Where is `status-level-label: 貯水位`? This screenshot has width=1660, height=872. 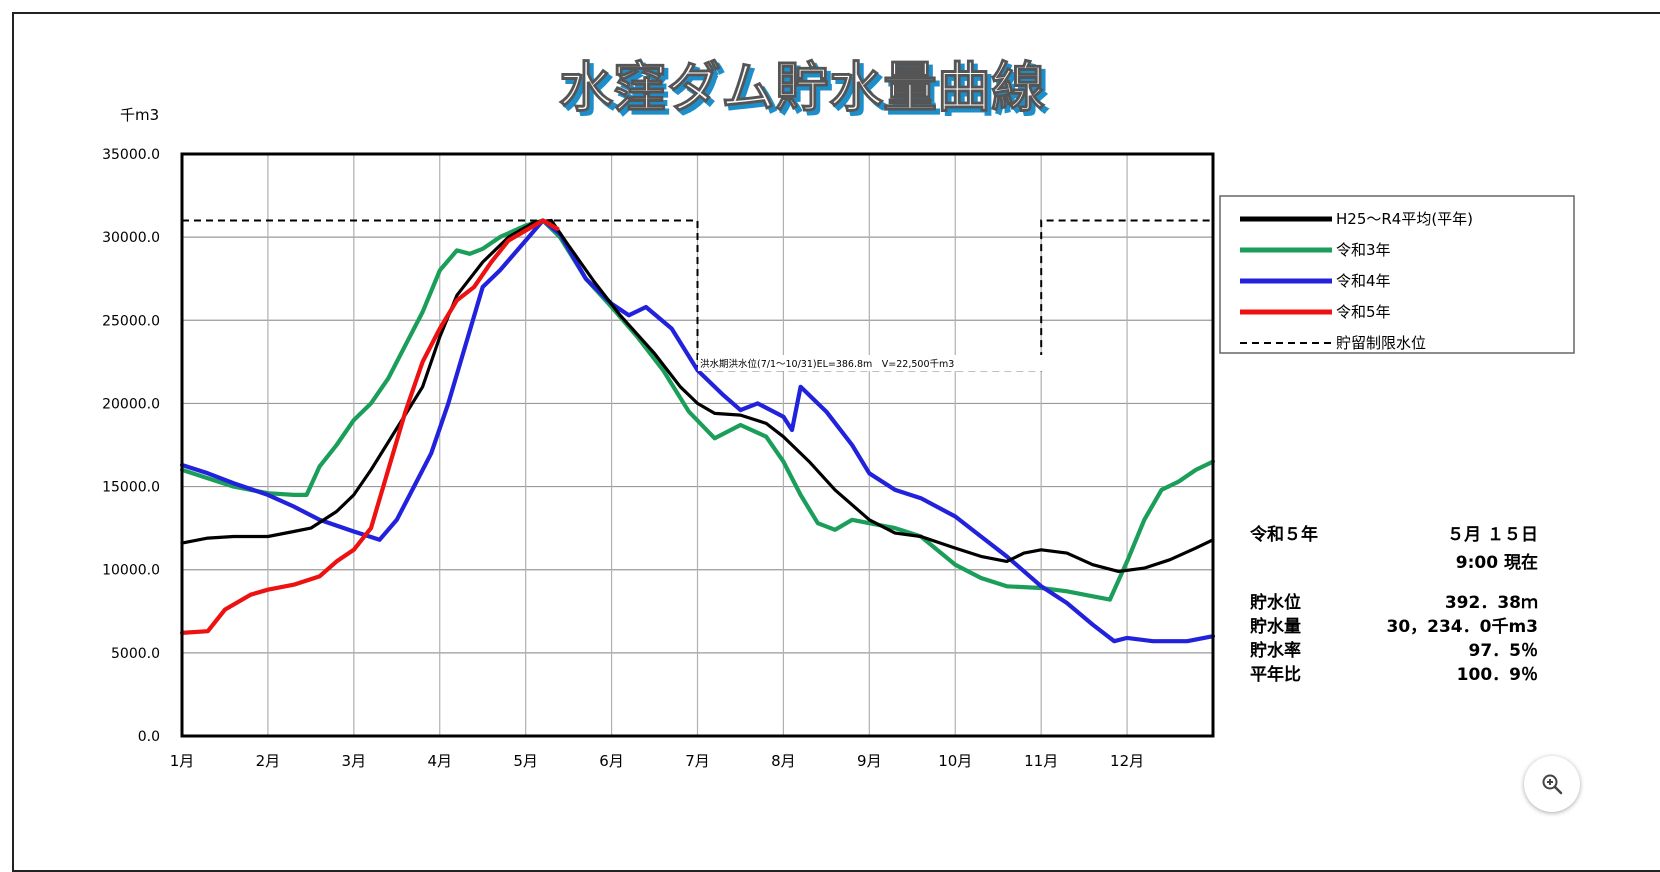 status-level-label: 貯水位 is located at coordinates (1275, 602).